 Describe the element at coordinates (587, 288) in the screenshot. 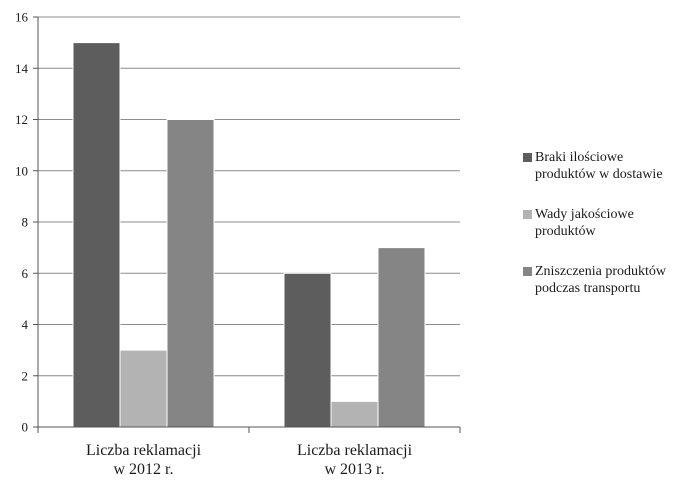

I see `legend-label-line: podczas transportu` at that location.